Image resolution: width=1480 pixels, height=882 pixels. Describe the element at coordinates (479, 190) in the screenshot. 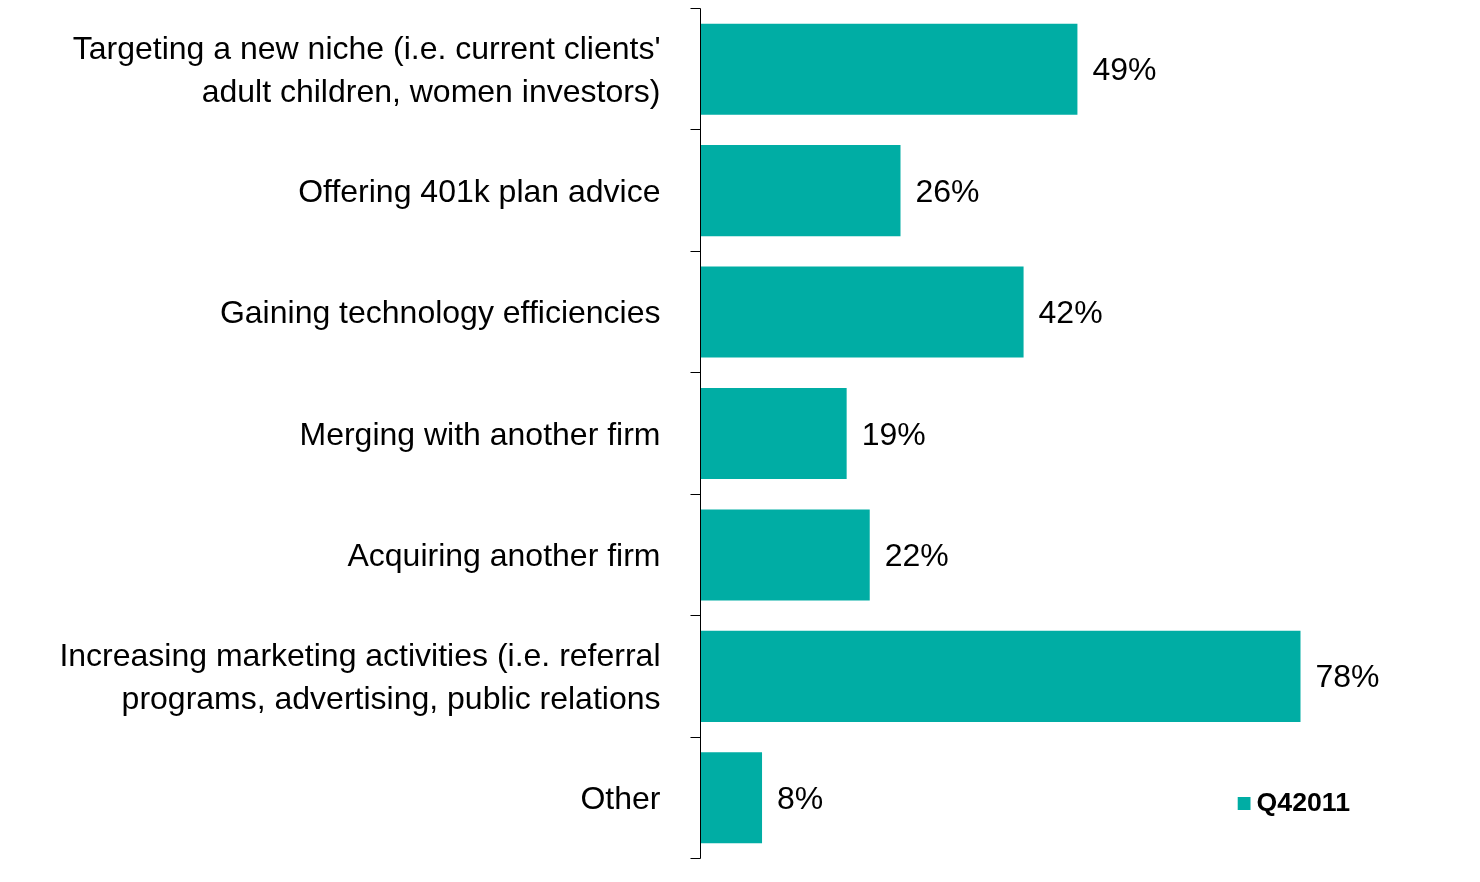

I see `y-tick-label: Offering 401k plan advice` at that location.